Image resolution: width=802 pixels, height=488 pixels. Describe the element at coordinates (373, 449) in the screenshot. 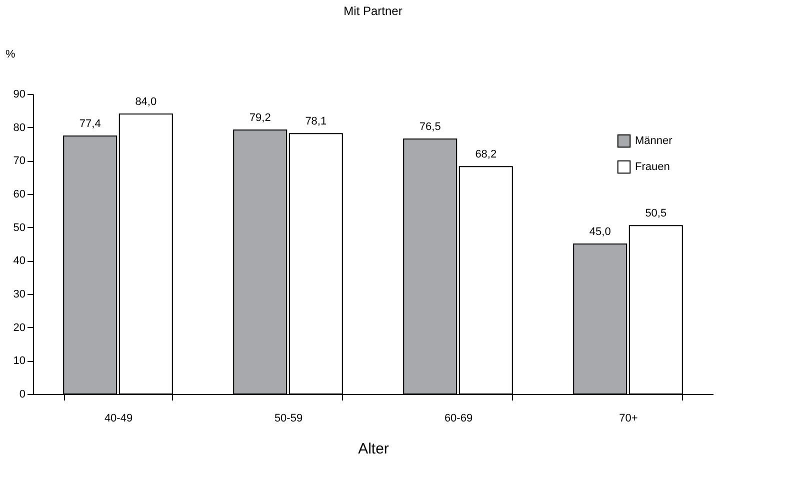

I see `x-axis-title: Alter` at that location.